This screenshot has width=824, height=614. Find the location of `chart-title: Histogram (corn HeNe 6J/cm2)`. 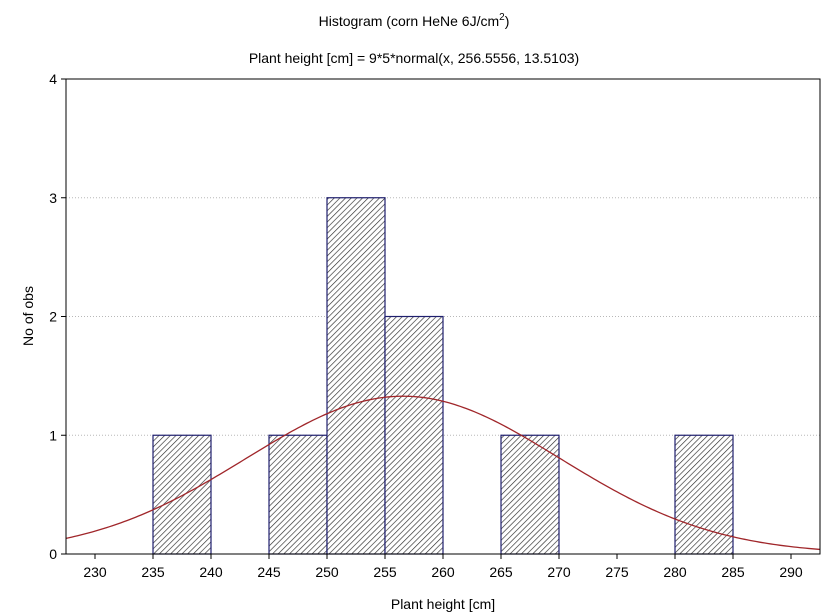

chart-title: Histogram (corn HeNe 6J/cm2) is located at coordinates (414, 20).